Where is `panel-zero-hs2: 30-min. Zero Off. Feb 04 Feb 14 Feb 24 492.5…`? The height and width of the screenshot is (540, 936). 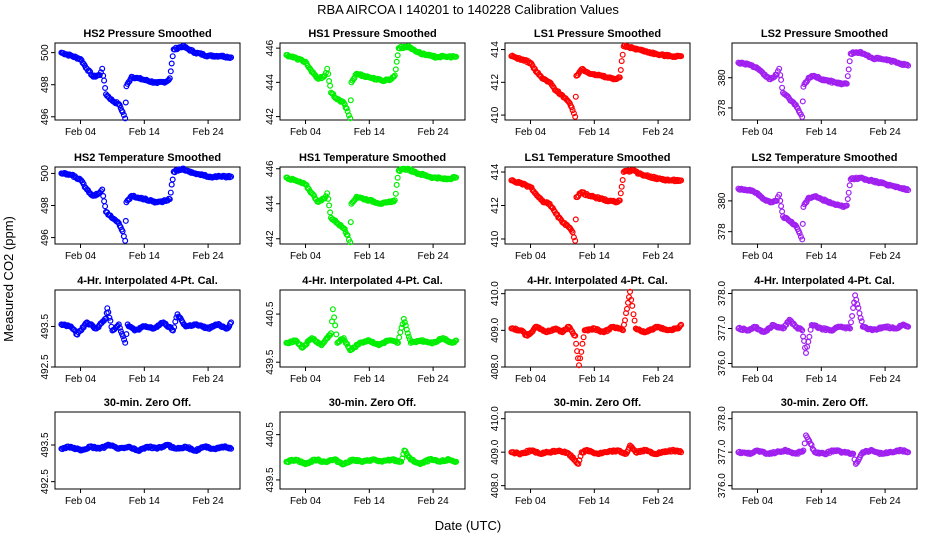 panel-zero-hs2: 30-min. Zero Off. Feb 04 Feb 14 Feb 24 492.5… is located at coordinates (140, 452).